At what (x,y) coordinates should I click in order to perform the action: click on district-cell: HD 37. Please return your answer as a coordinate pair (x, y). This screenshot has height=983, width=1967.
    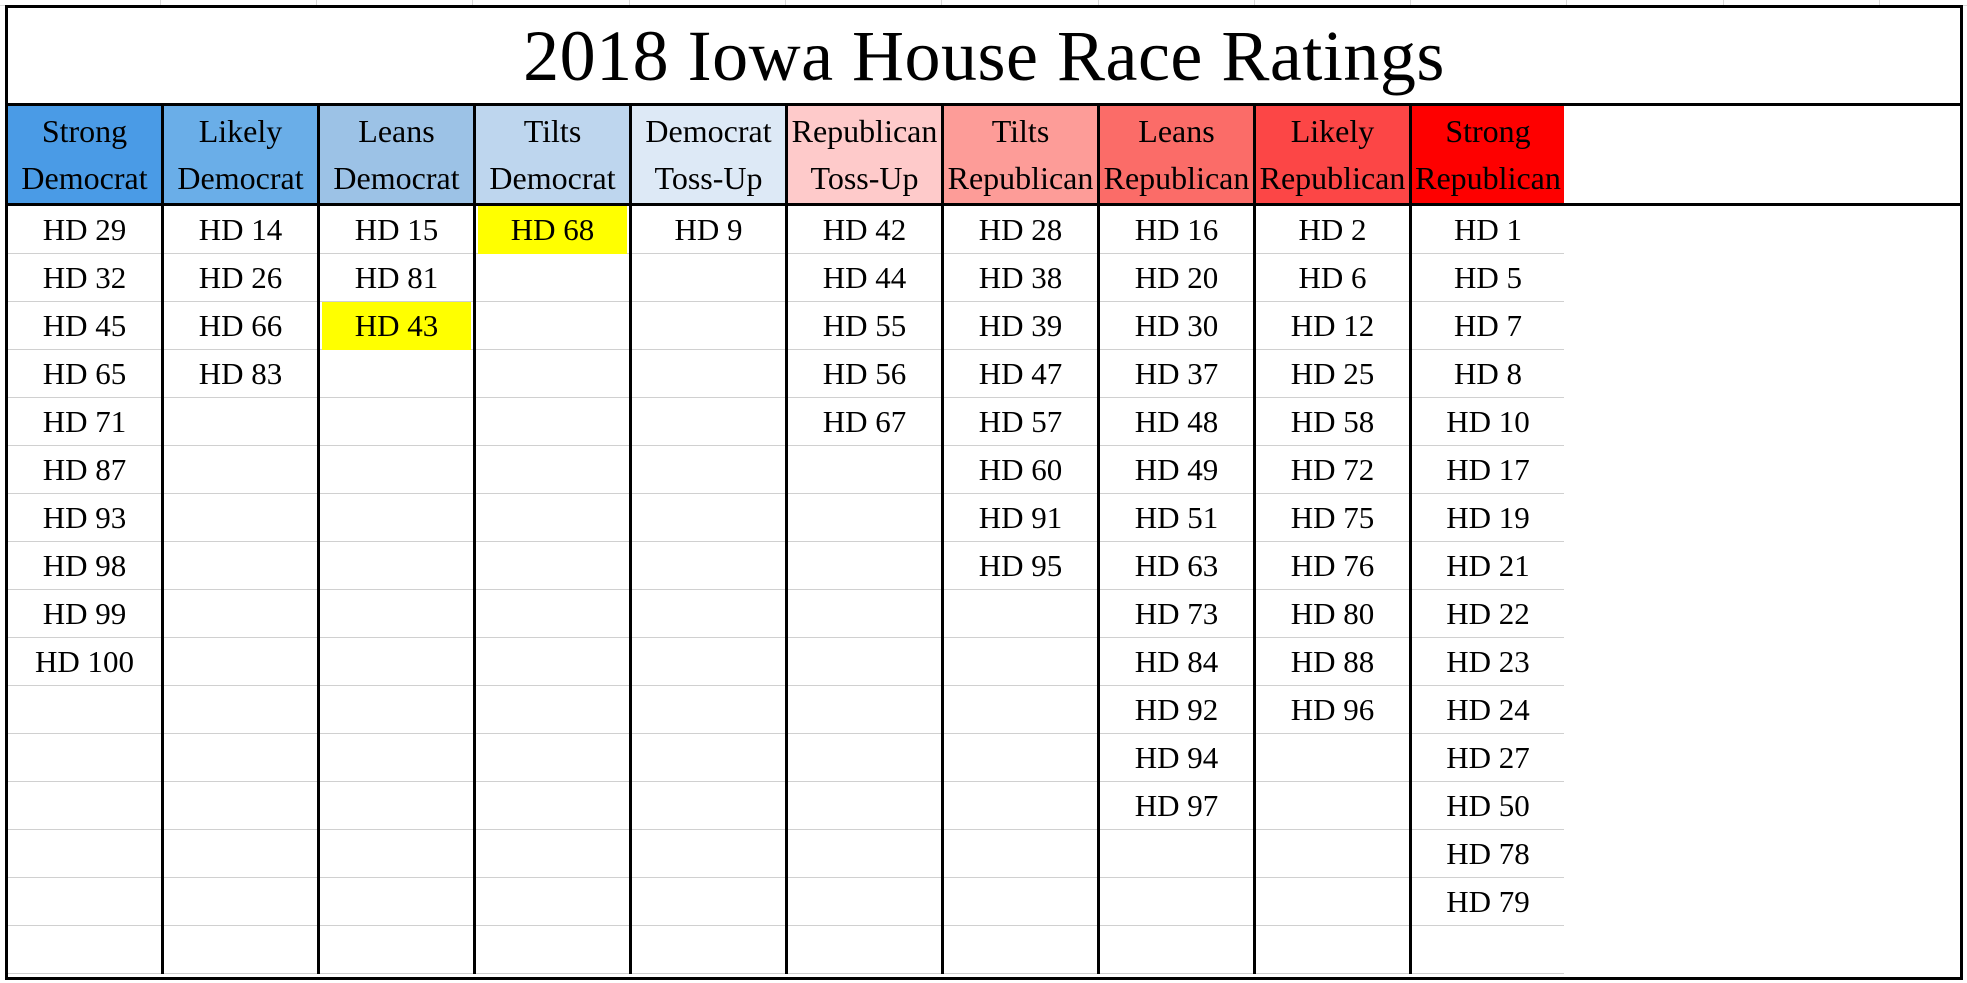
    Looking at the image, I should click on (1176, 373).